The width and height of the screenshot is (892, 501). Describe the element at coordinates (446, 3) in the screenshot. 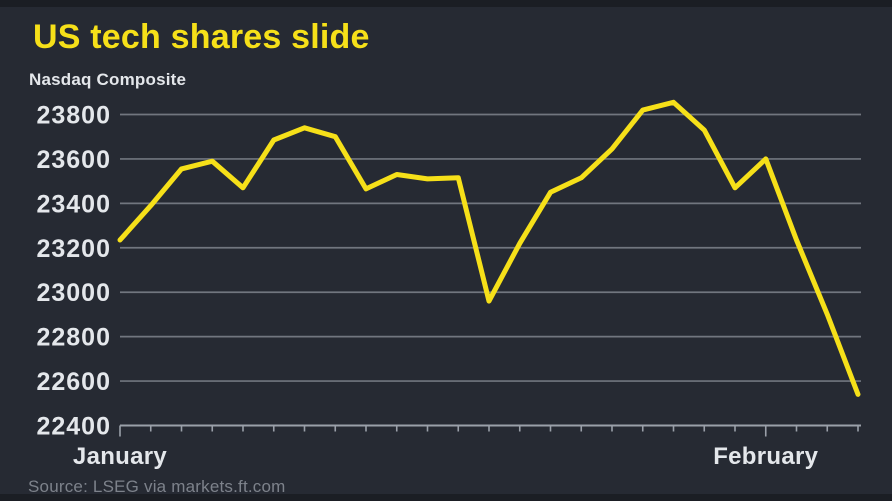

I see `top-edge-shadow` at that location.